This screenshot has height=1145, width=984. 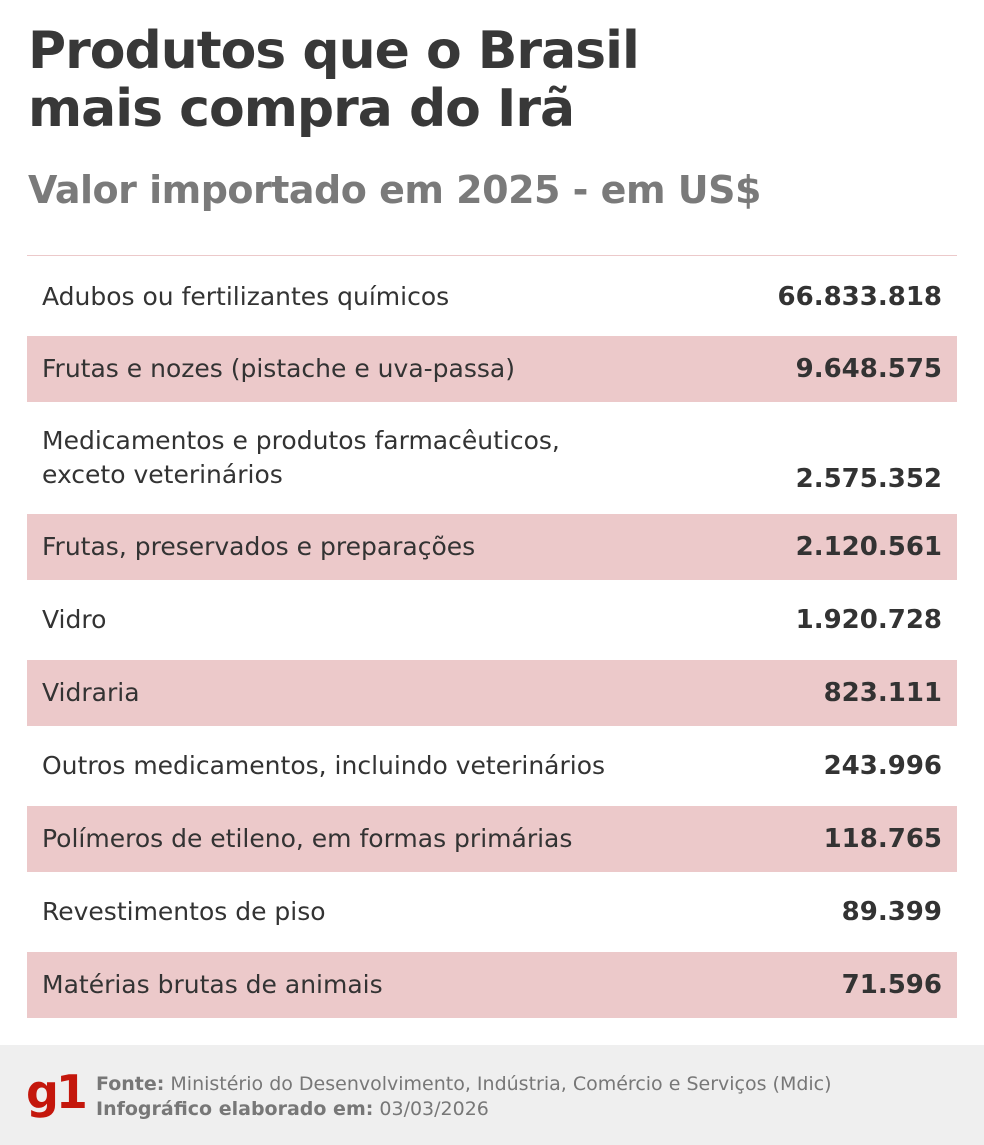 What do you see at coordinates (74, 619) in the screenshot?
I see `row-label: Vidro` at bounding box center [74, 619].